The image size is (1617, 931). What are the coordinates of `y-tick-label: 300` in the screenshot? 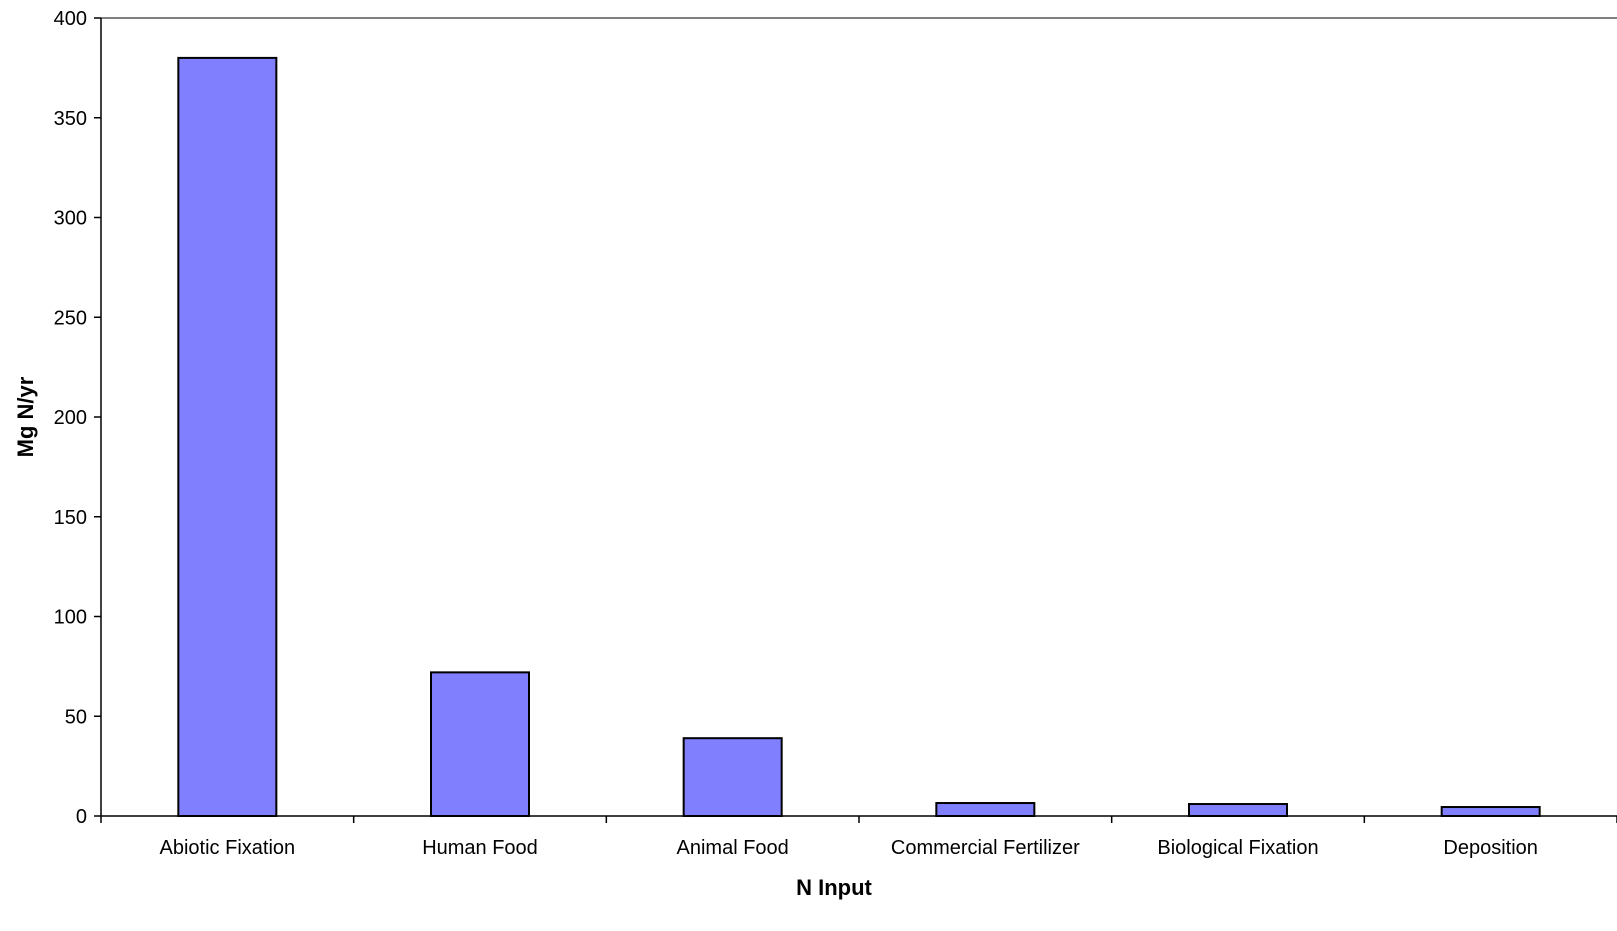 It's located at (70, 219).